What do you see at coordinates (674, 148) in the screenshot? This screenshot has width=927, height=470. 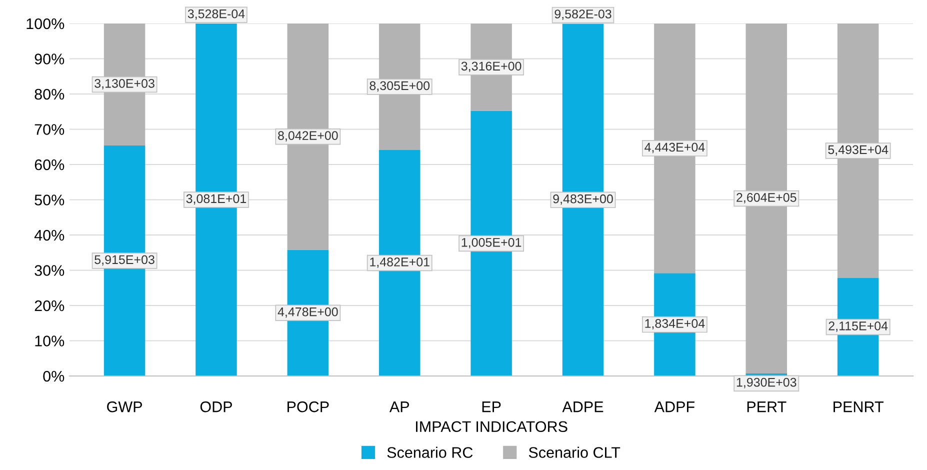 I see `annotation: 4,443E+04` at bounding box center [674, 148].